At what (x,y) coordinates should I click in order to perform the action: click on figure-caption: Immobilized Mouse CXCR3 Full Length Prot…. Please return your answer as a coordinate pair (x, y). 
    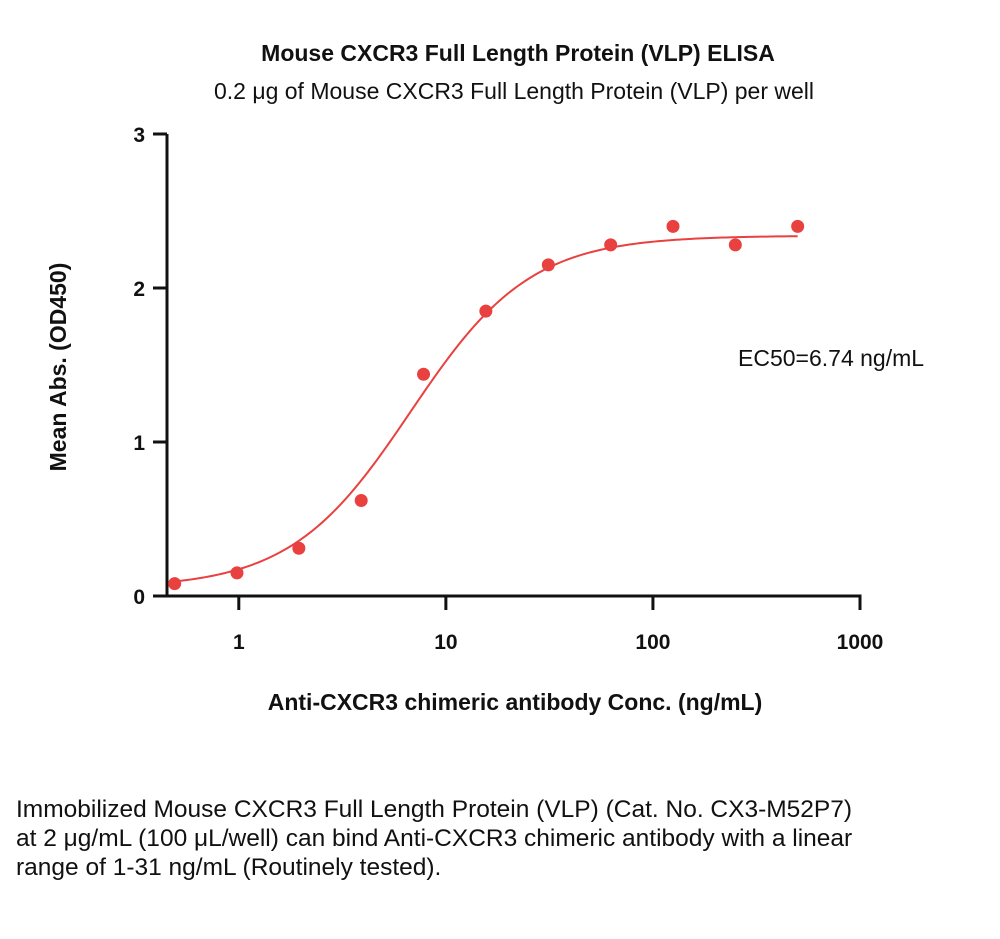
    Looking at the image, I should click on (434, 838).